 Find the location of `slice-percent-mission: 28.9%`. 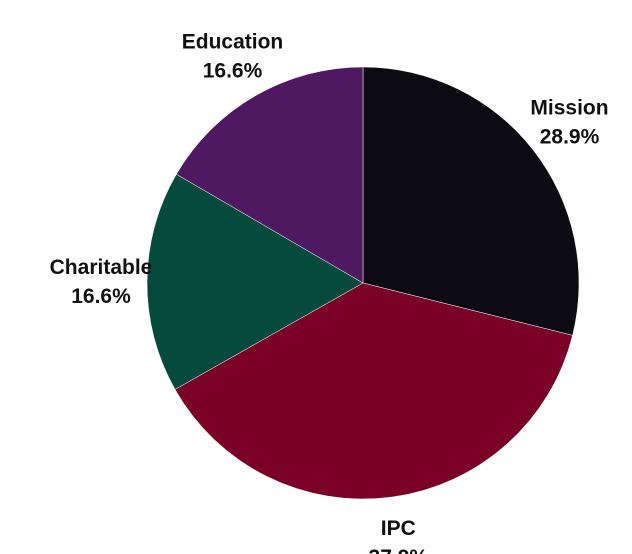

slice-percent-mission: 28.9% is located at coordinates (570, 136).